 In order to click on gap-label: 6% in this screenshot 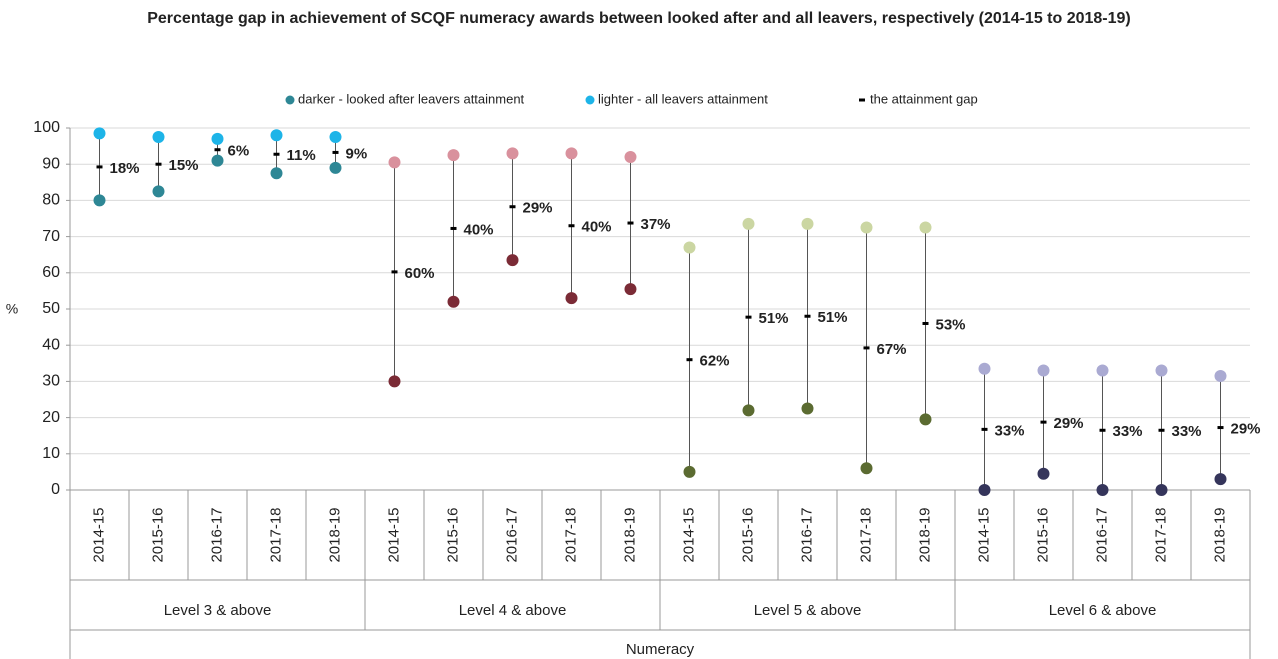, I will do `click(239, 151)`.